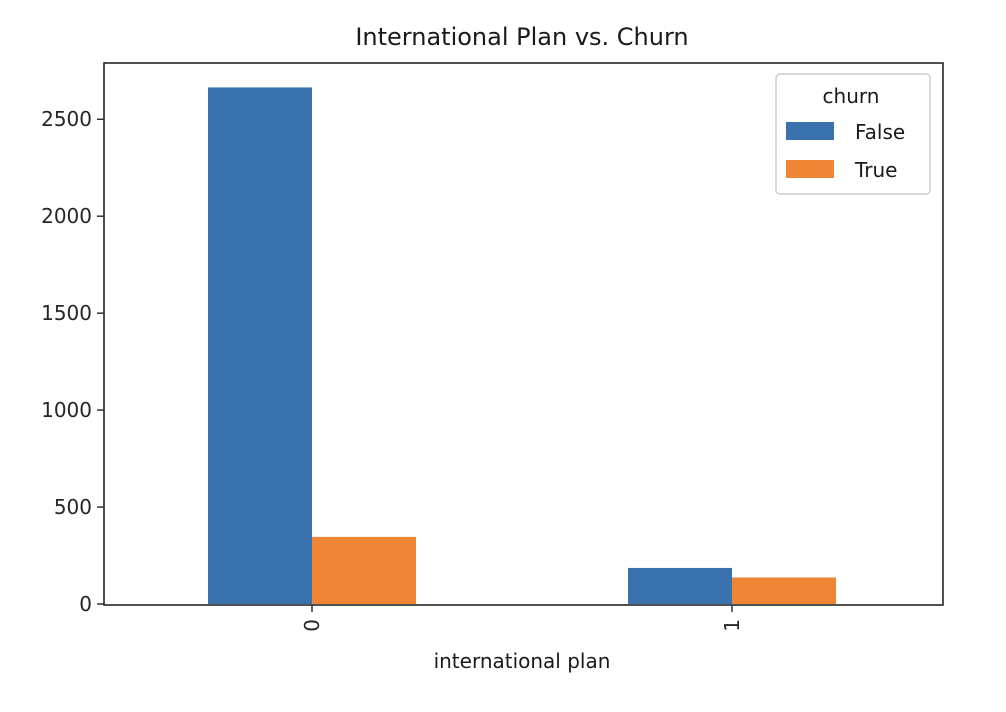 The width and height of the screenshot is (1006, 712). What do you see at coordinates (521, 37) in the screenshot?
I see `chart-title: International Plan vs. Churn` at bounding box center [521, 37].